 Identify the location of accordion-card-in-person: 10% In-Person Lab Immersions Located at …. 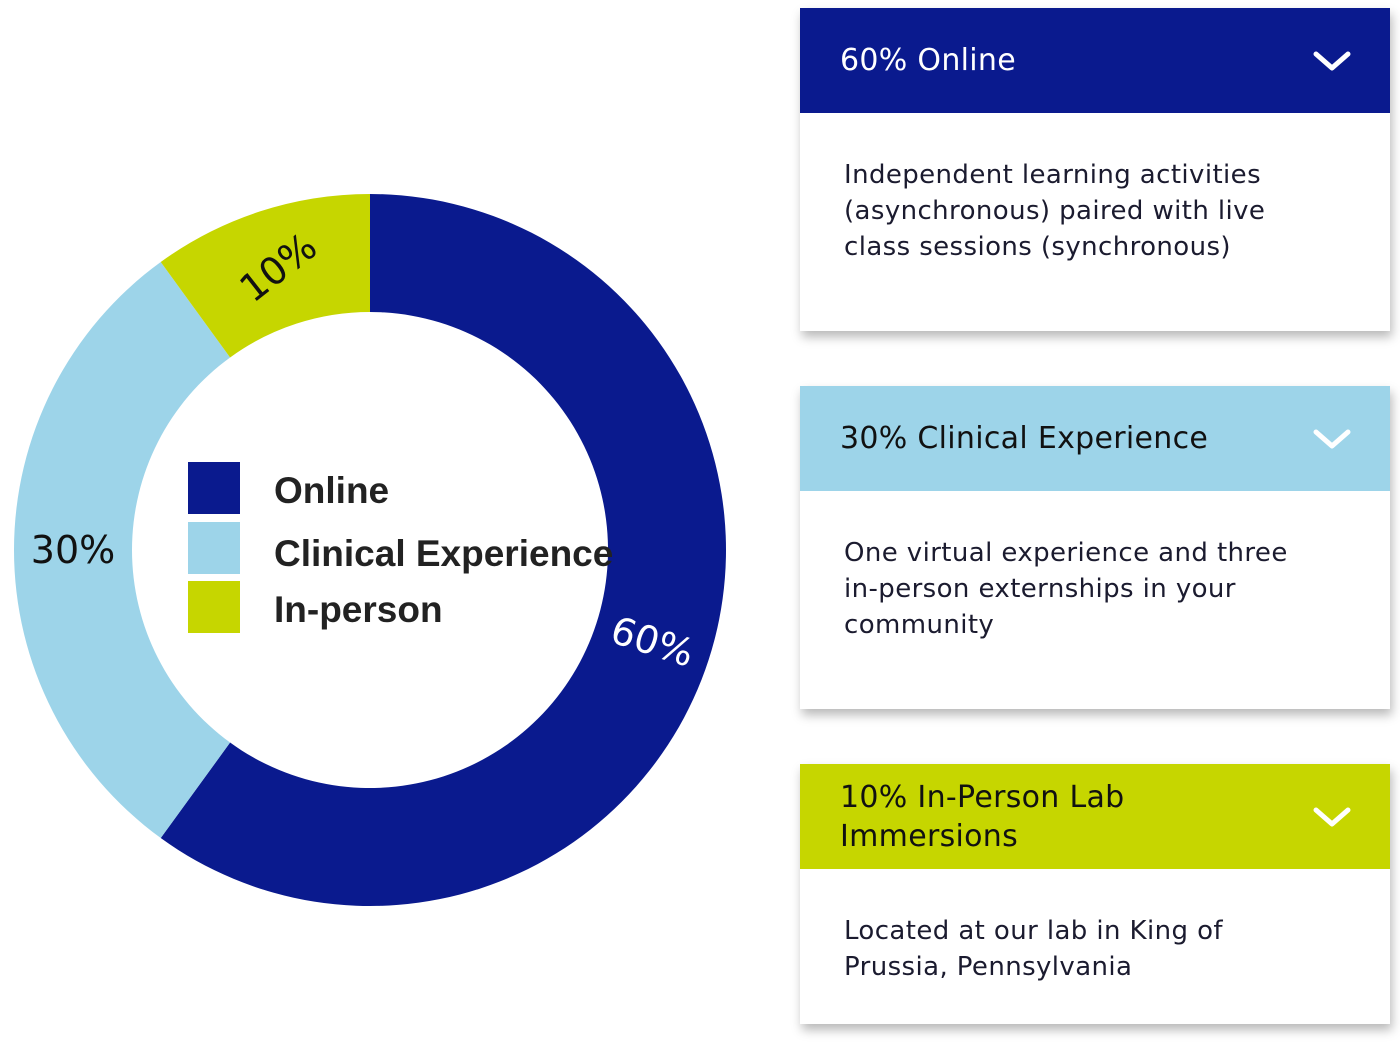
(1095, 894).